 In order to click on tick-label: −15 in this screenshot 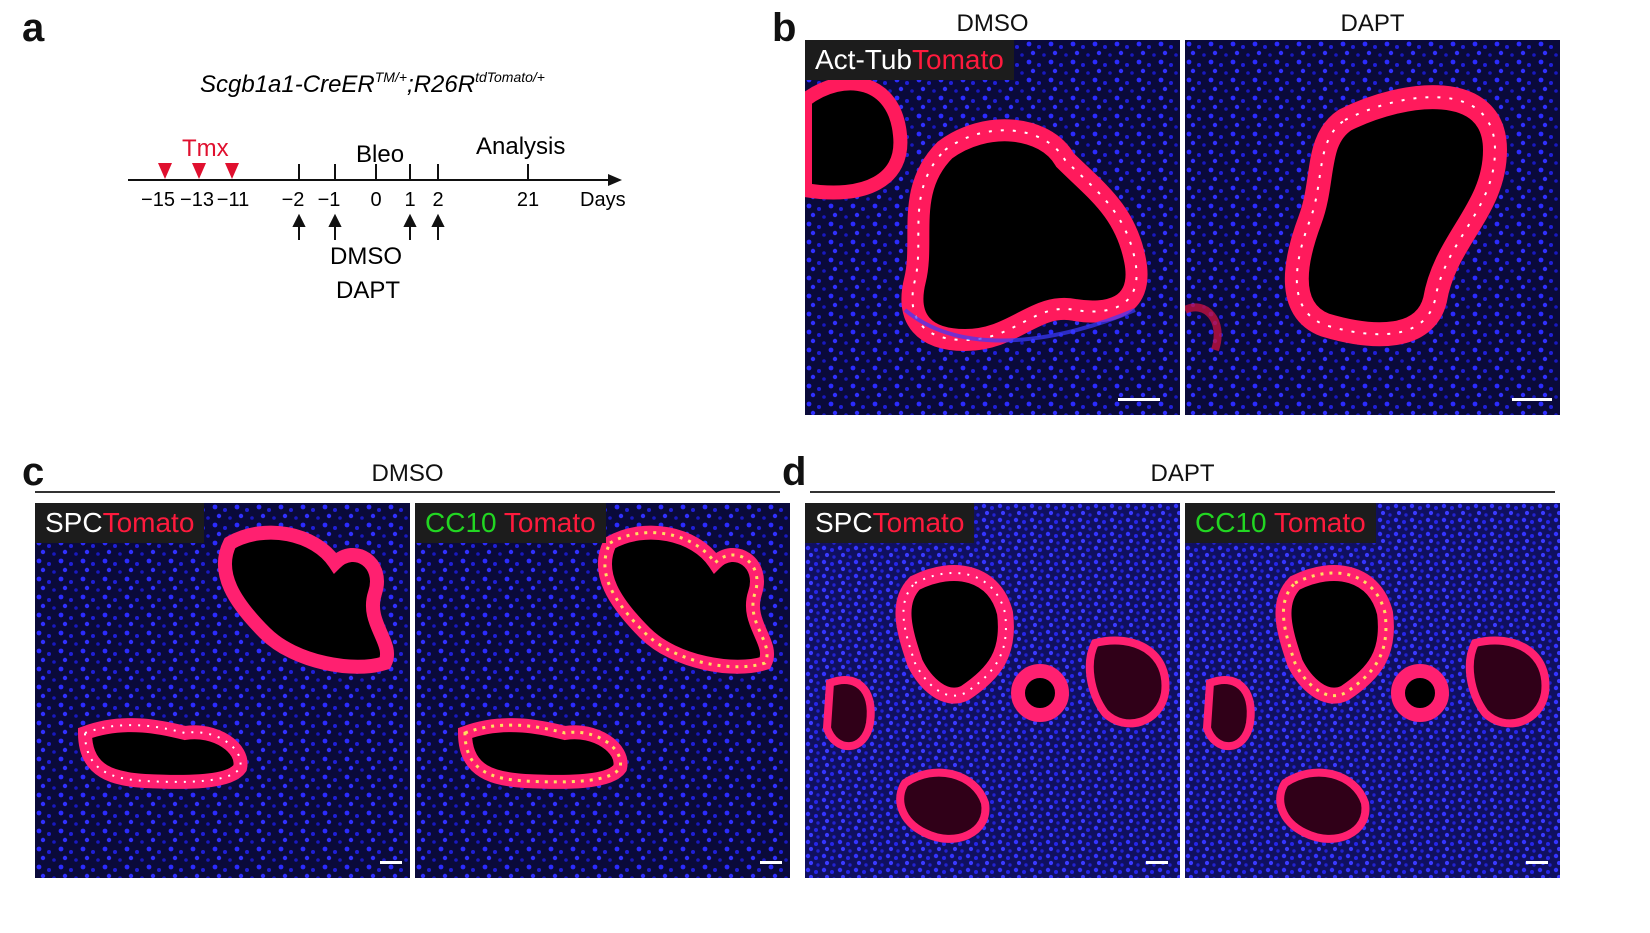, I will do `click(158, 200)`.